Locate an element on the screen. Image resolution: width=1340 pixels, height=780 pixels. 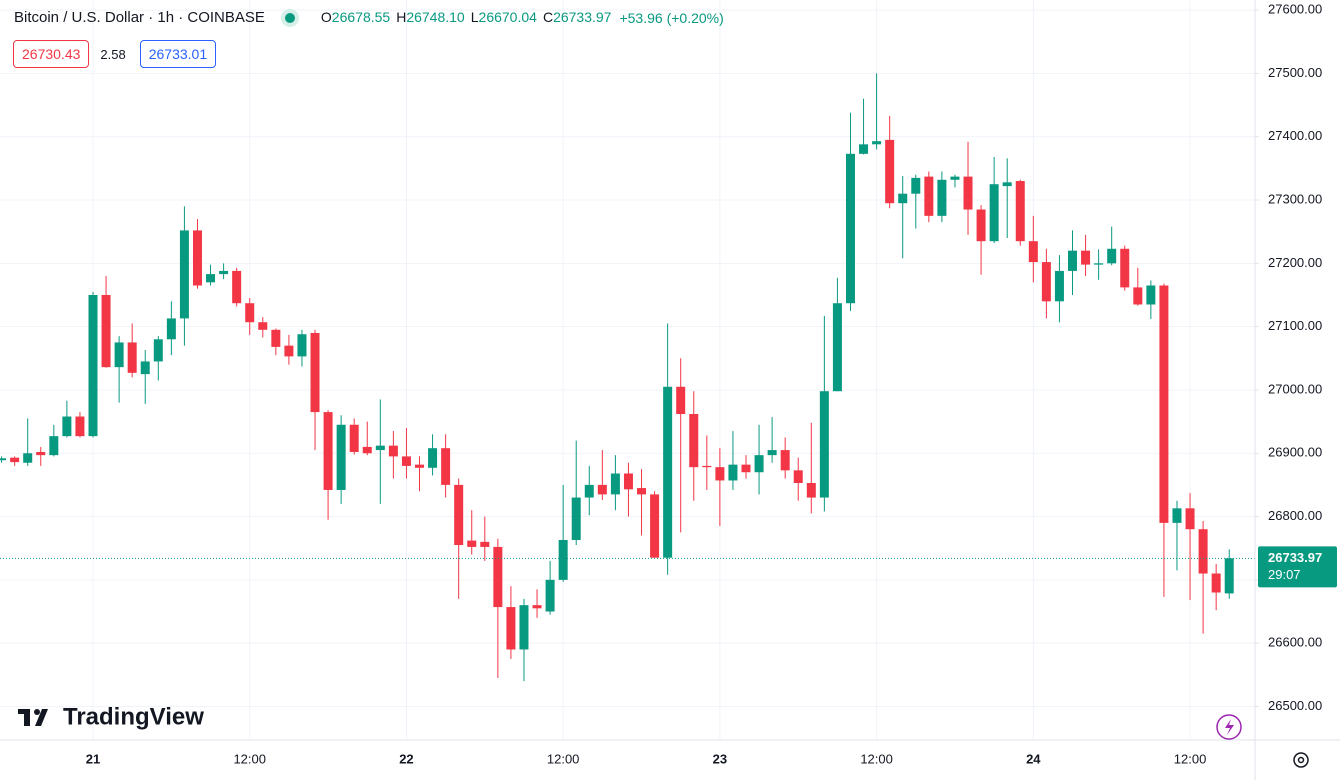
trade-buttons: 26730.43 2.58 26733.01 is located at coordinates (115, 54).